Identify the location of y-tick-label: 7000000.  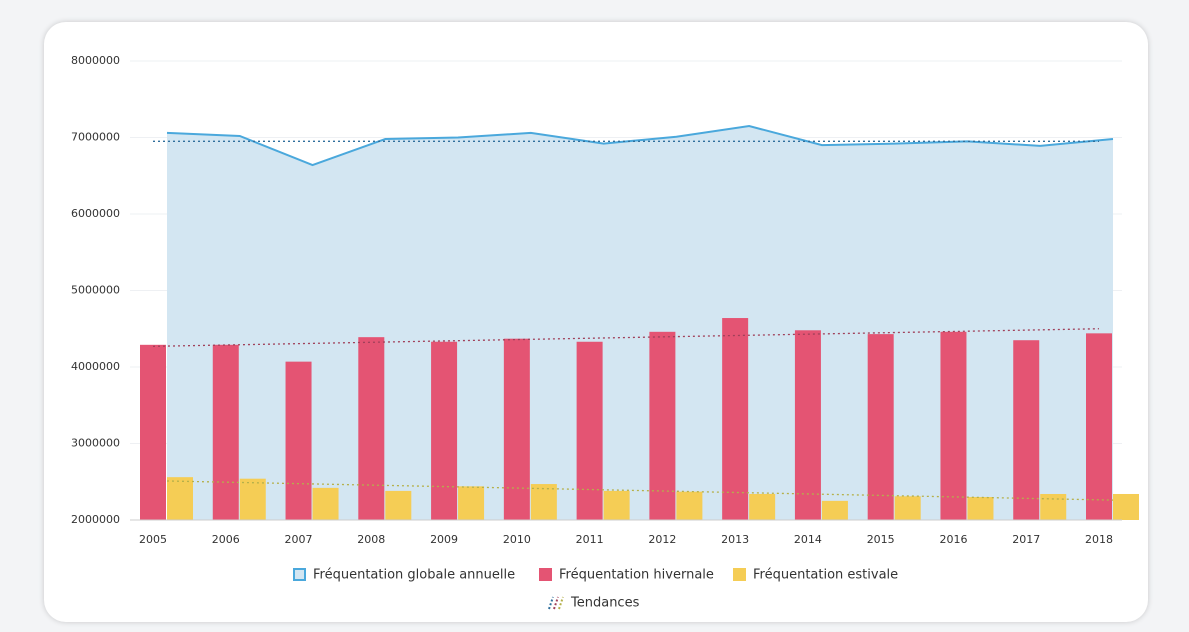
(95, 137).